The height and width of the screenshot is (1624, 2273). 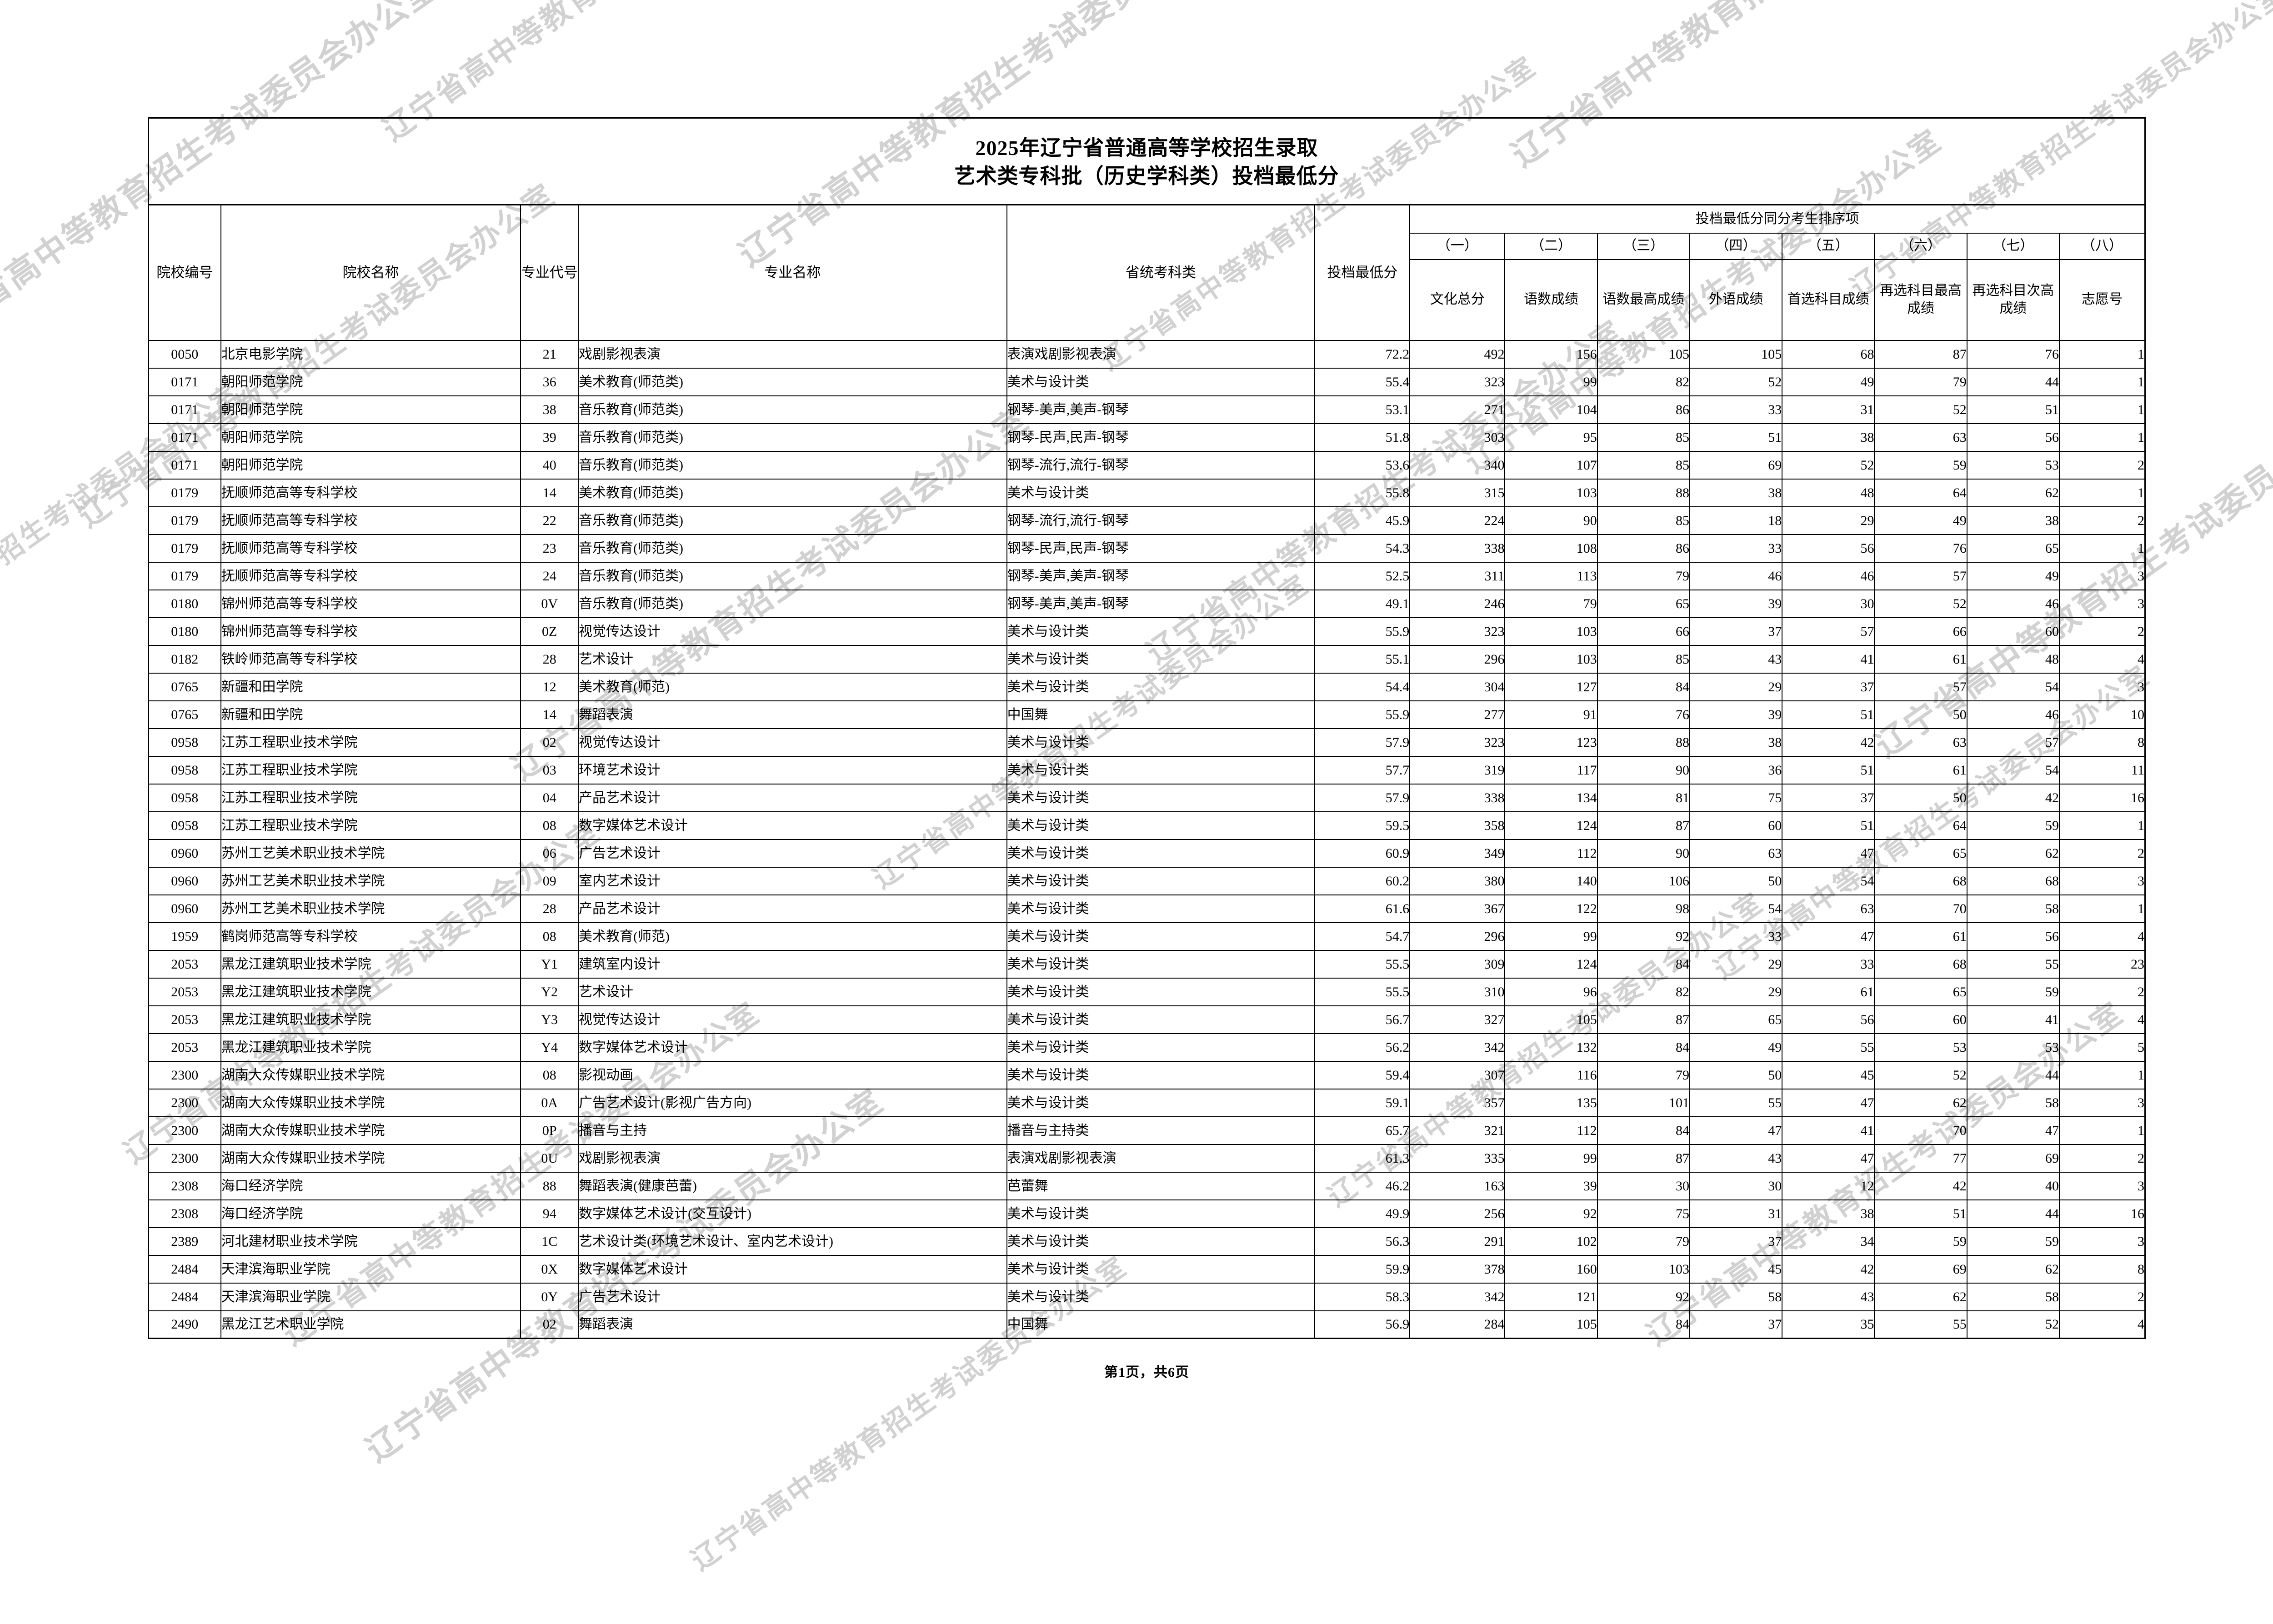 I want to click on cell-major-code: 94, so click(x=549, y=1213).